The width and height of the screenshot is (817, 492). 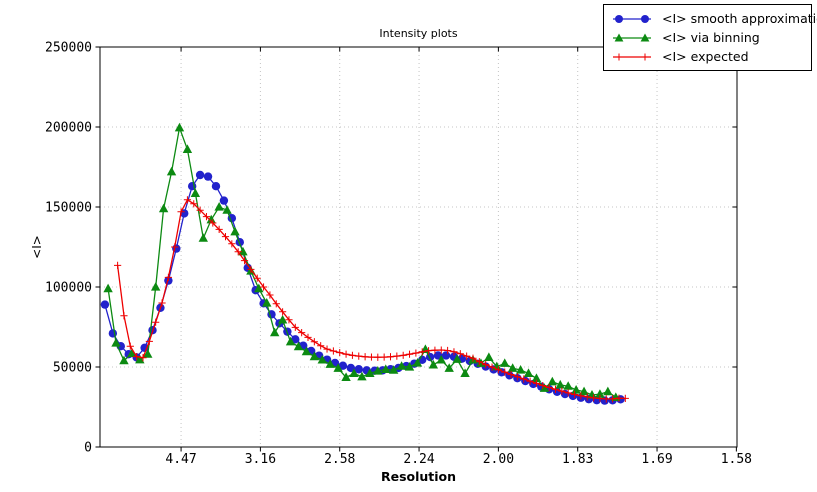 I want to click on x-tick-label: 2.24, so click(x=418, y=459).